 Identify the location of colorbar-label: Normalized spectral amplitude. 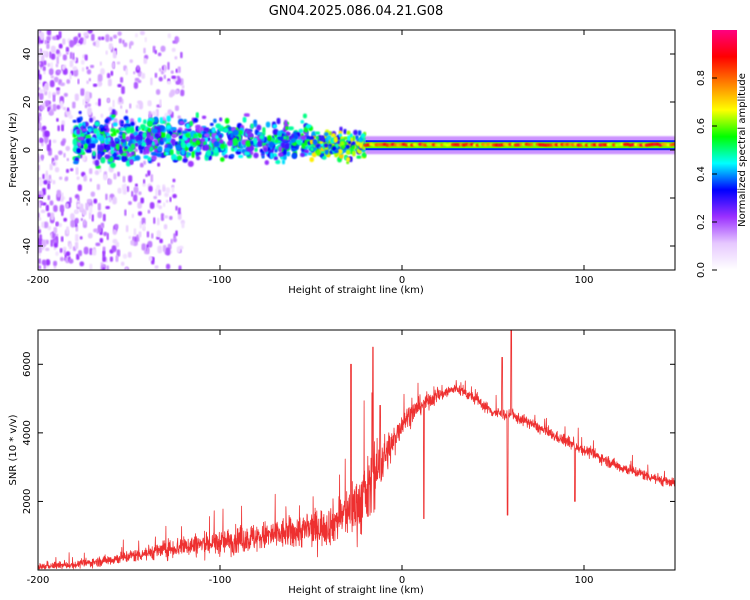
(742, 150).